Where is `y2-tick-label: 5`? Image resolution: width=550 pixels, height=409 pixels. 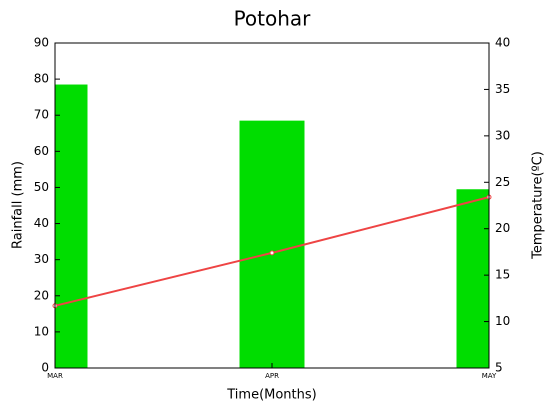 y2-tick-label: 5 is located at coordinates (499, 368).